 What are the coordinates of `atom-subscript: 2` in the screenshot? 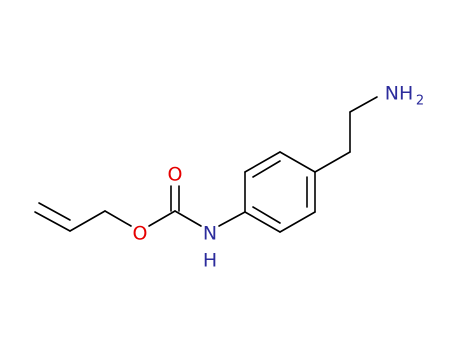 It's located at (420, 101).